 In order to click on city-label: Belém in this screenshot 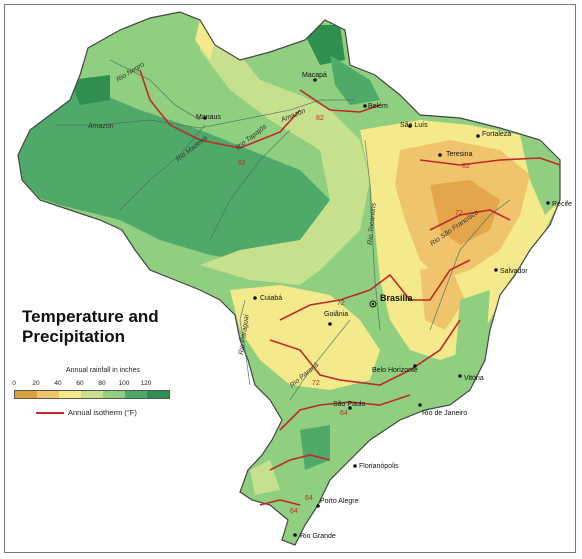, I will do `click(378, 106)`.